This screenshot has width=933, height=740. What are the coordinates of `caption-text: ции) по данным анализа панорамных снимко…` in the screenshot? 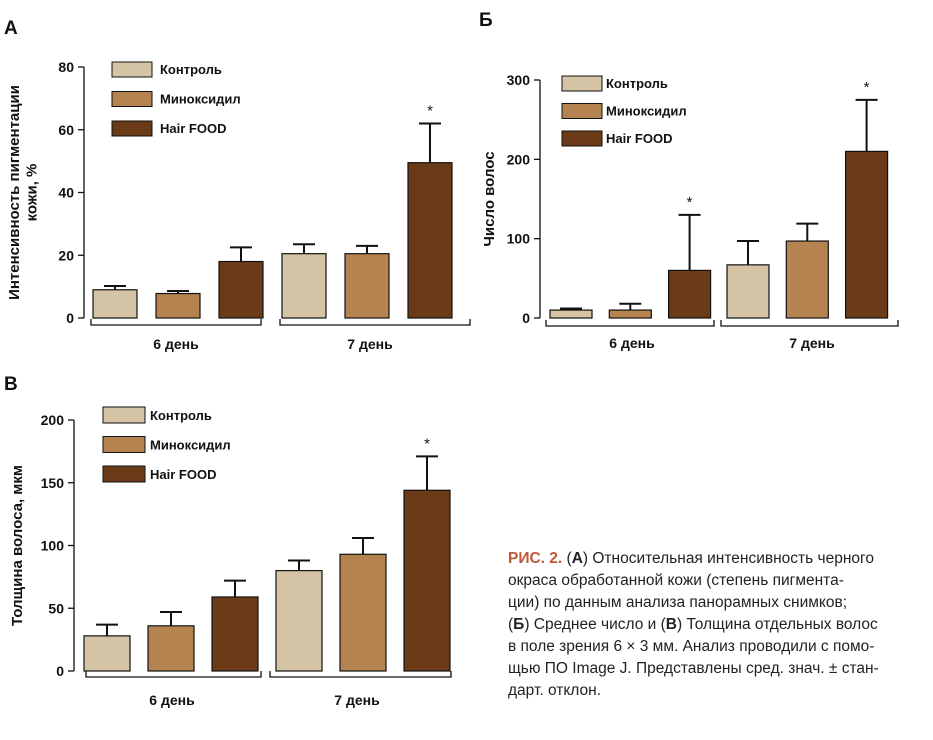 It's located at (677, 602).